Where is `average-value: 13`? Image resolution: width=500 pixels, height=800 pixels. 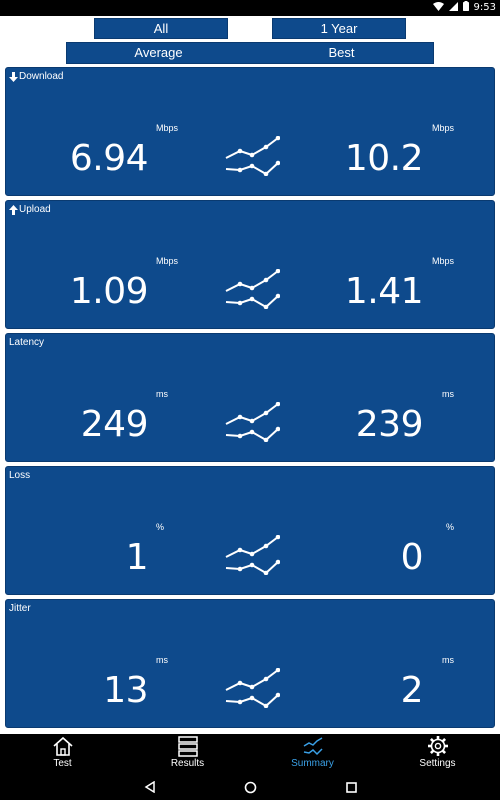
average-value: 13 is located at coordinates (125, 690).